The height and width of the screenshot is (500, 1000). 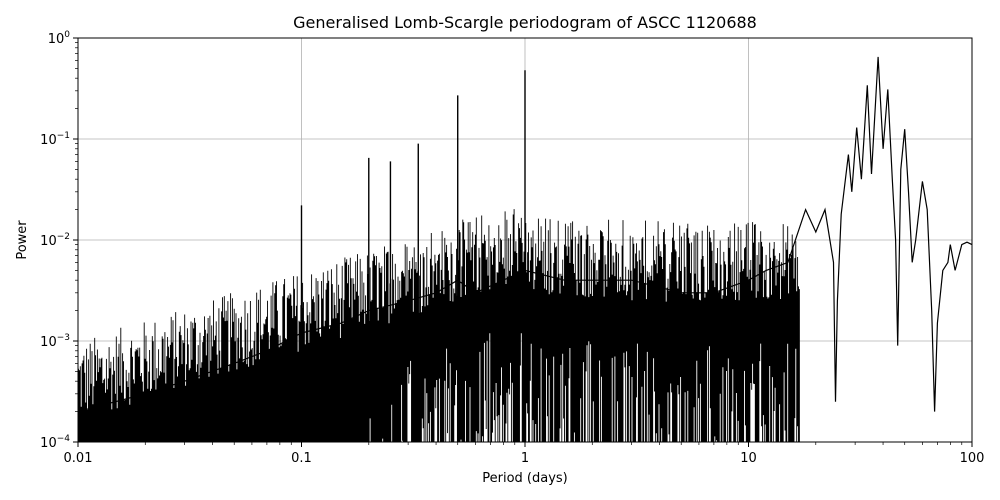 I want to click on y-tick-label: 10⁰, so click(x=59, y=38).